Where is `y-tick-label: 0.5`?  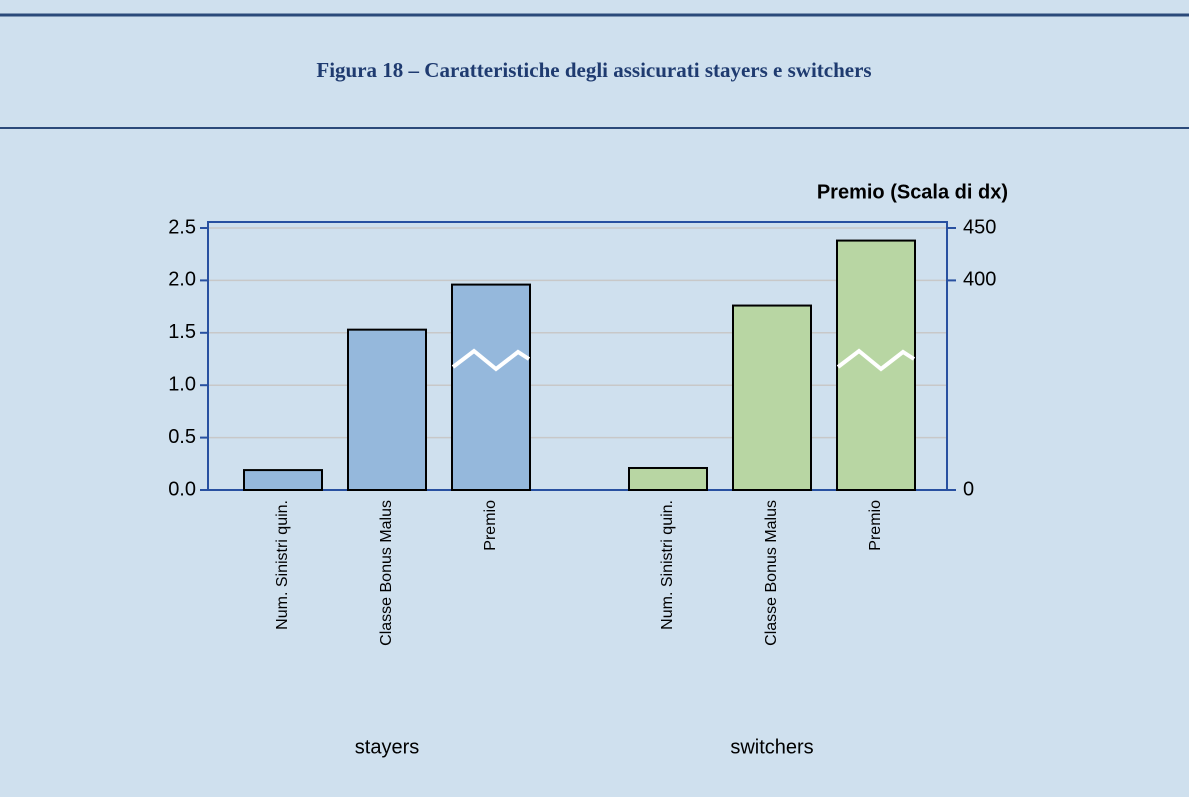
y-tick-label: 0.5 is located at coordinates (182, 437).